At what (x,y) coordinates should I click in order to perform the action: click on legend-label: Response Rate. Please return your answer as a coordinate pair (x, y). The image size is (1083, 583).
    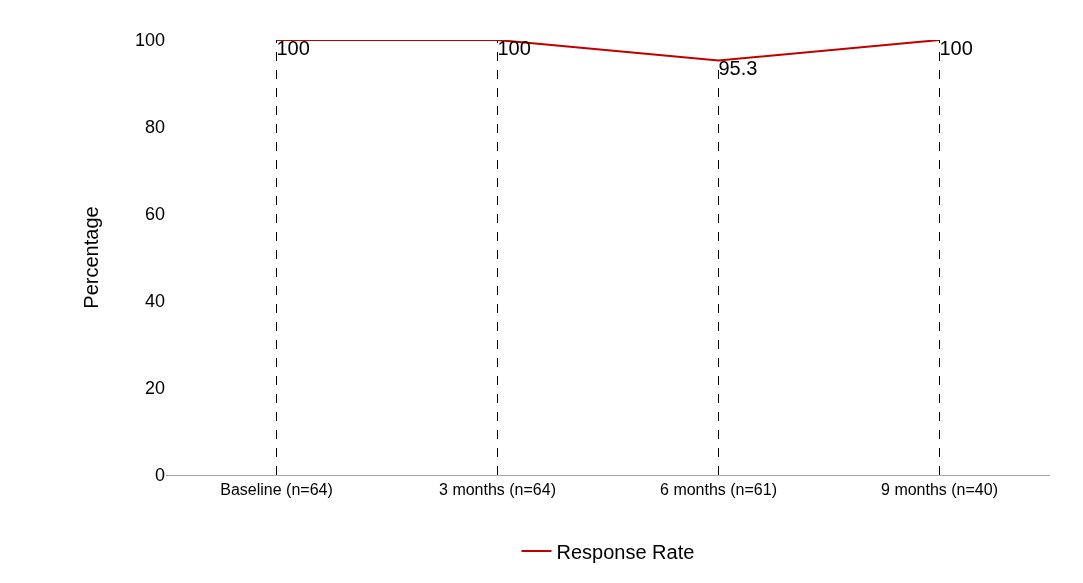
    Looking at the image, I should click on (625, 551).